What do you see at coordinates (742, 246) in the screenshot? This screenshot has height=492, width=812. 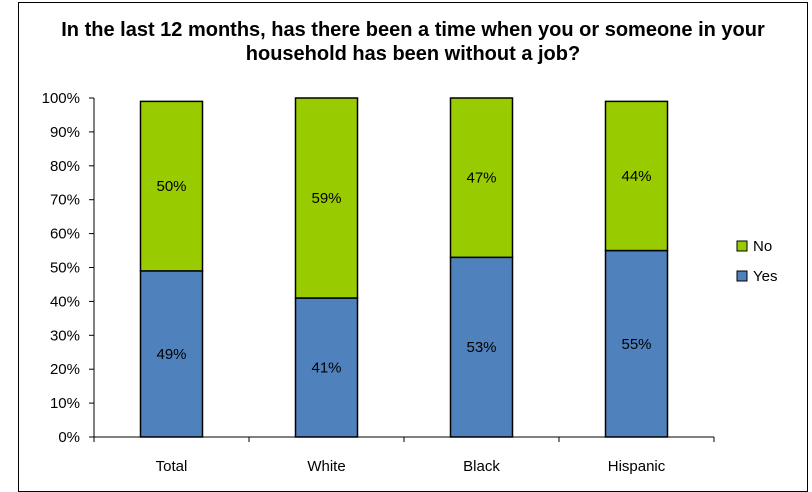 I see `legend-swatch-no` at bounding box center [742, 246].